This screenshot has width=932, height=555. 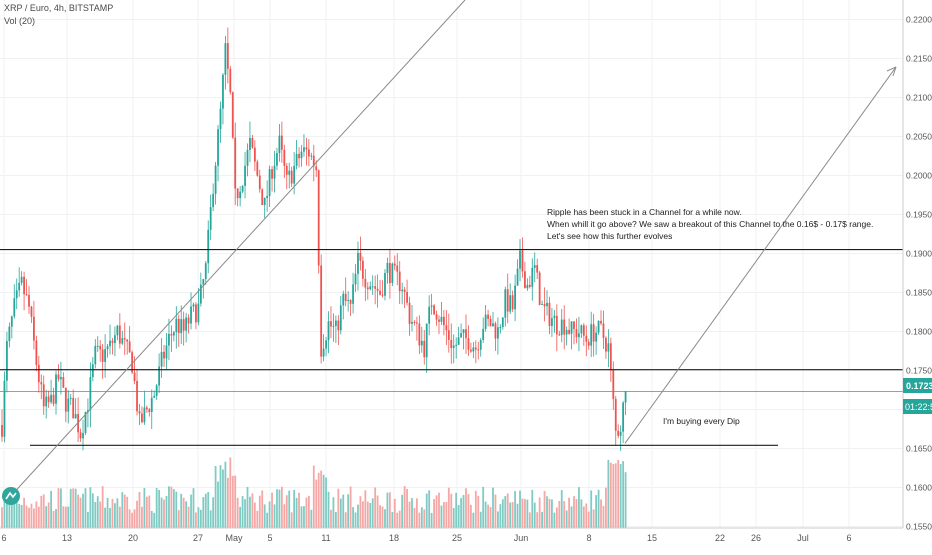 I want to click on price-tags: 0.17232 01:22:56, so click(x=917, y=396).